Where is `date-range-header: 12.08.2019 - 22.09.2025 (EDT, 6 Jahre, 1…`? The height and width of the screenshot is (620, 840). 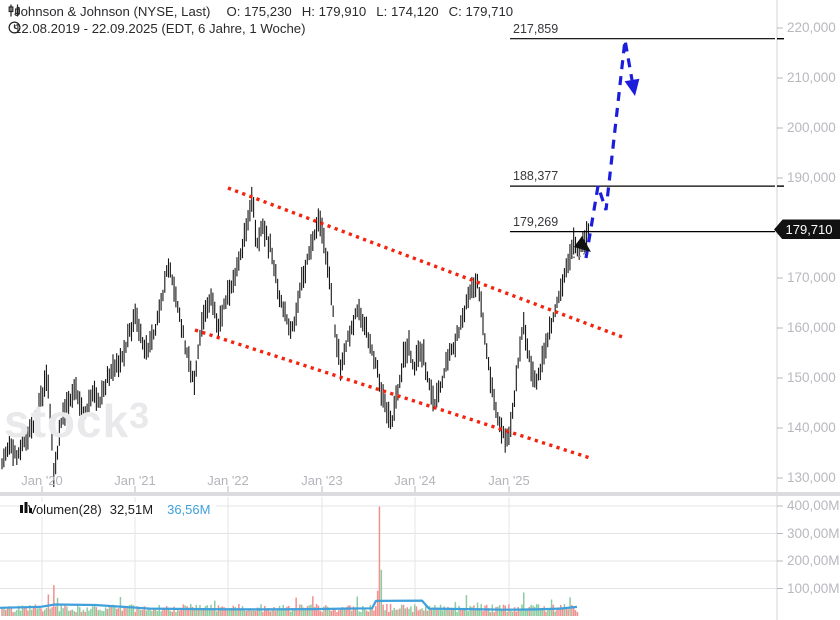 date-range-header: 12.08.2019 - 22.09.2025 (EDT, 6 Jahre, 1… is located at coordinates (157, 28).